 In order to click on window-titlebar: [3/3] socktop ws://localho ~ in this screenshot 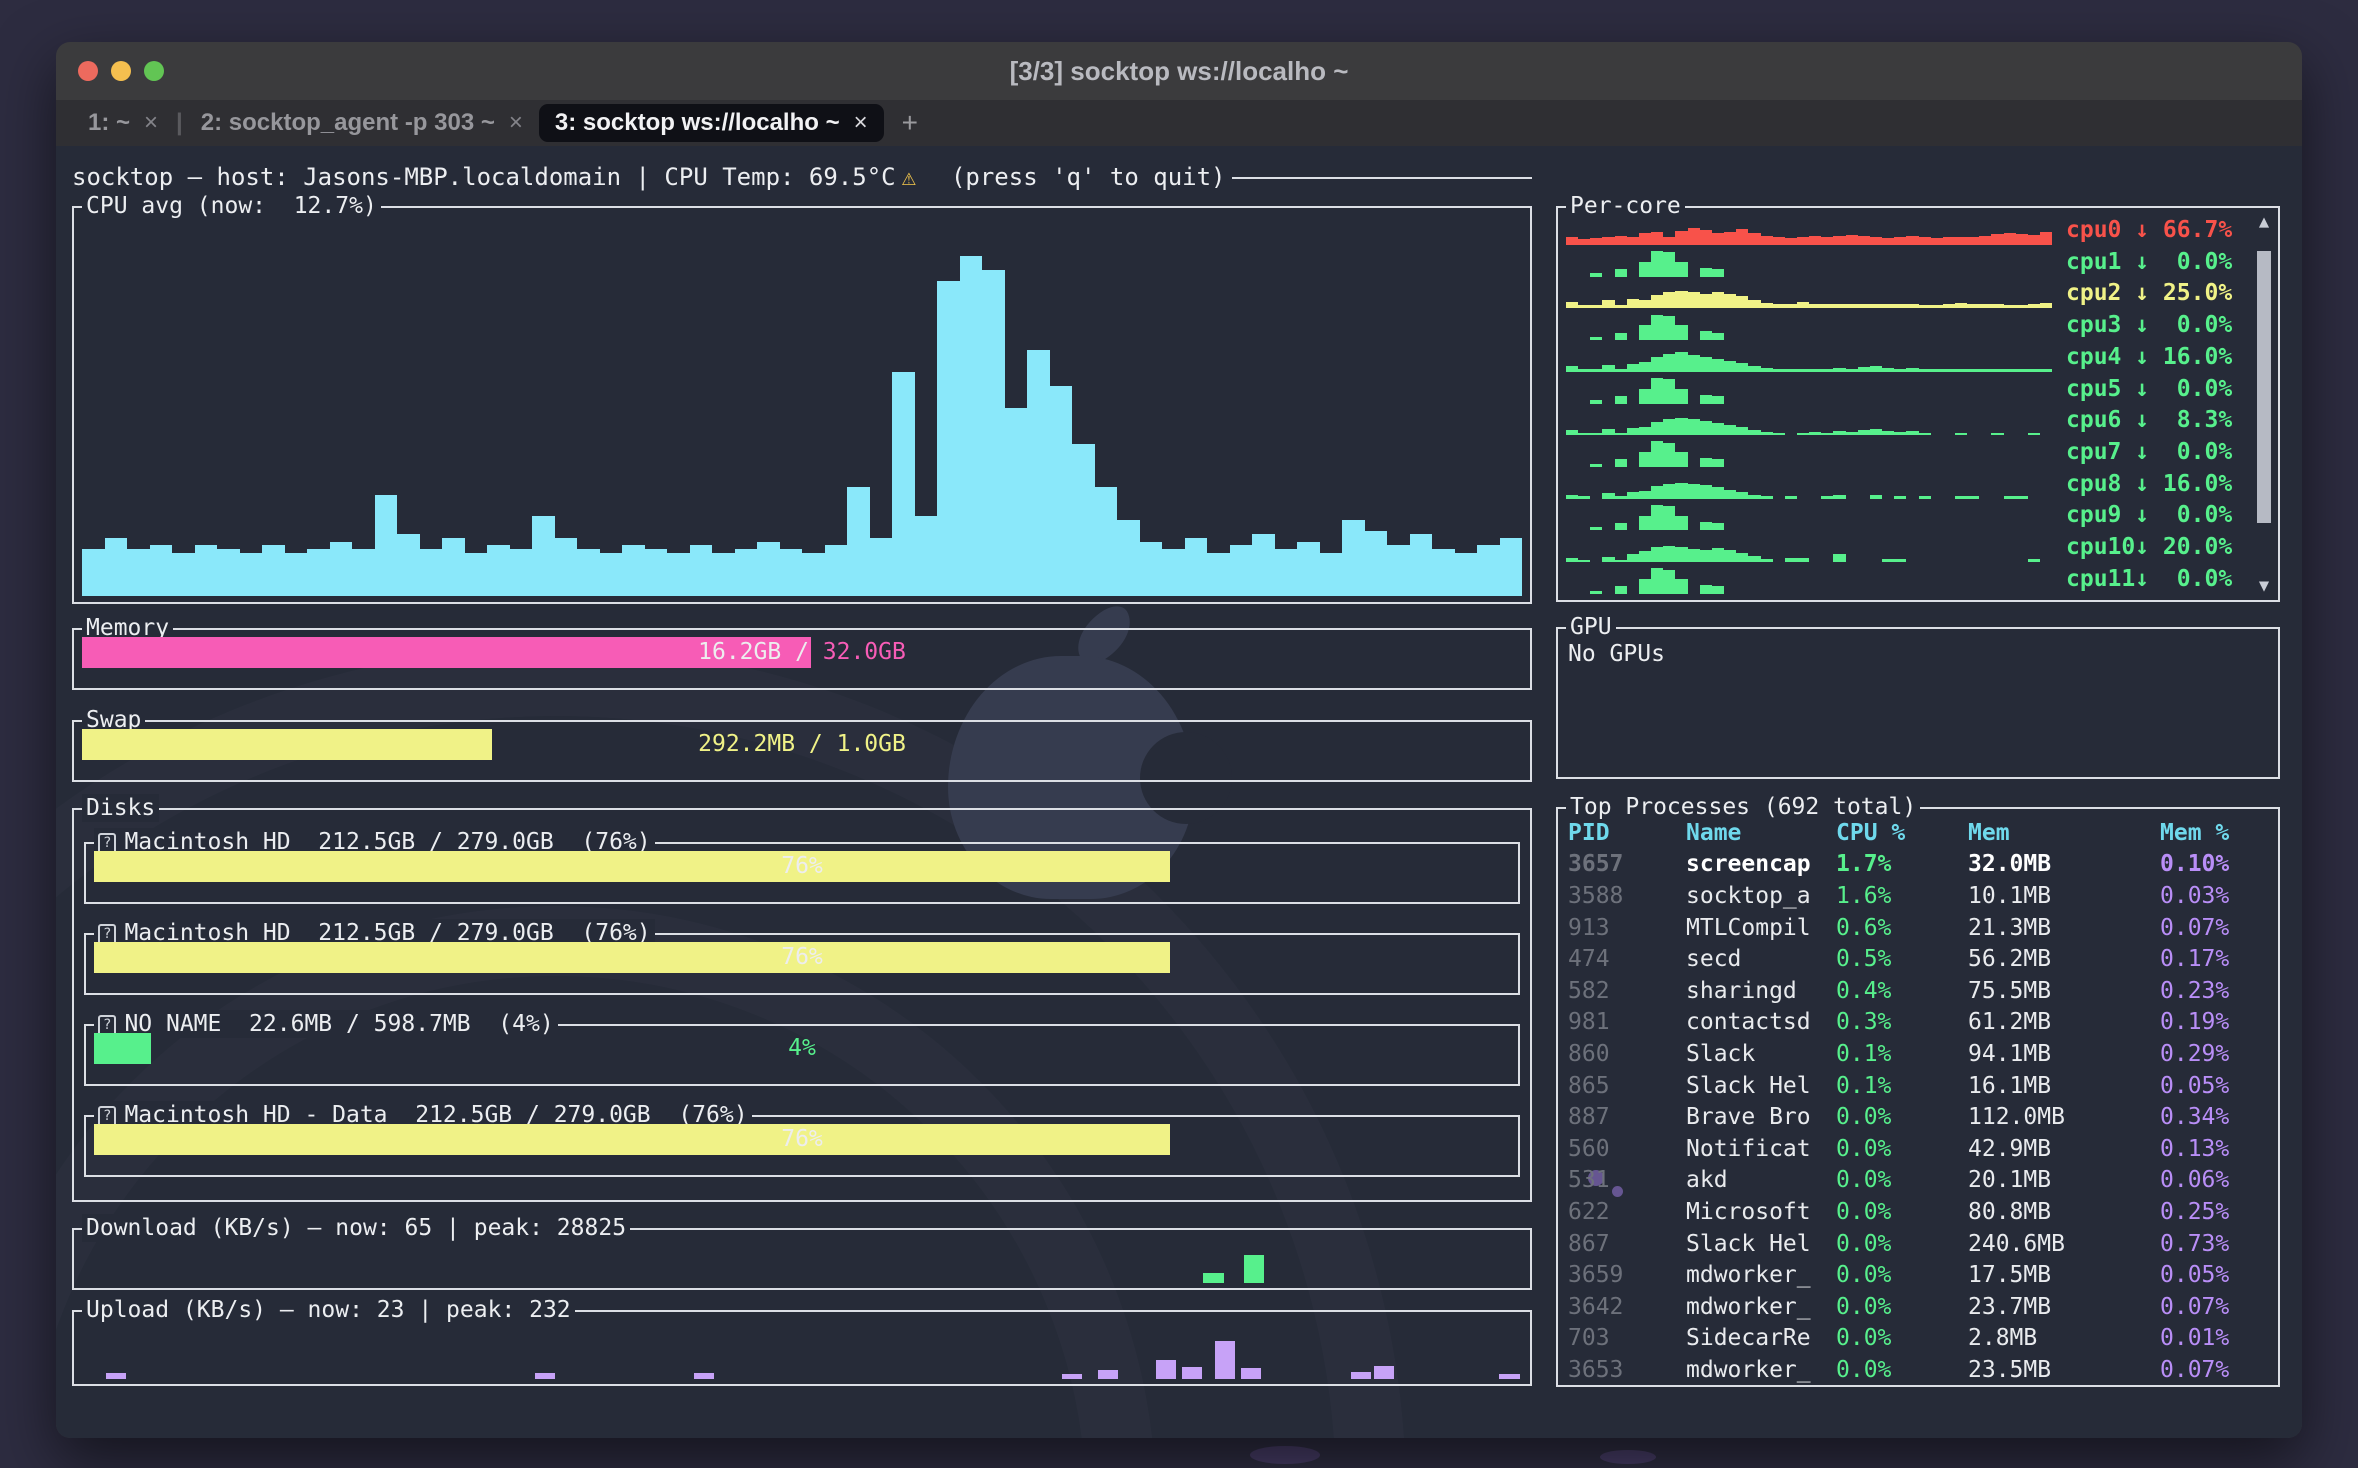, I will do `click(1179, 71)`.